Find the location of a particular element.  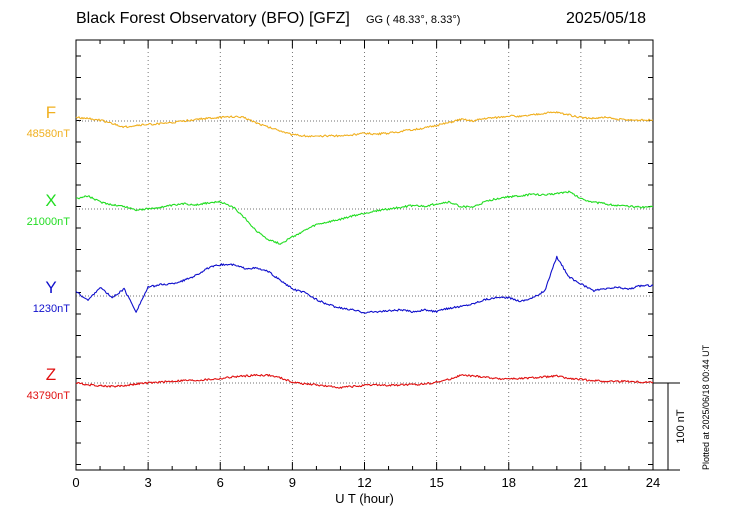

chart-title: Black Forest Observatory (BFO) [GFZ] is located at coordinates (213, 18).